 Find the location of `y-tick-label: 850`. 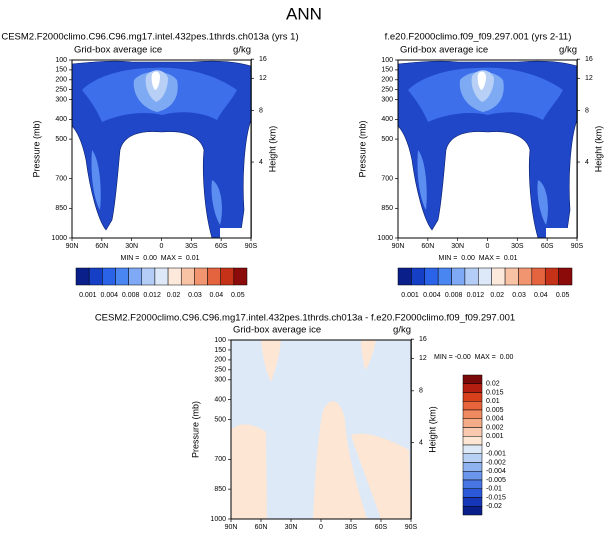

y-tick-label: 850 is located at coordinates (220, 489).